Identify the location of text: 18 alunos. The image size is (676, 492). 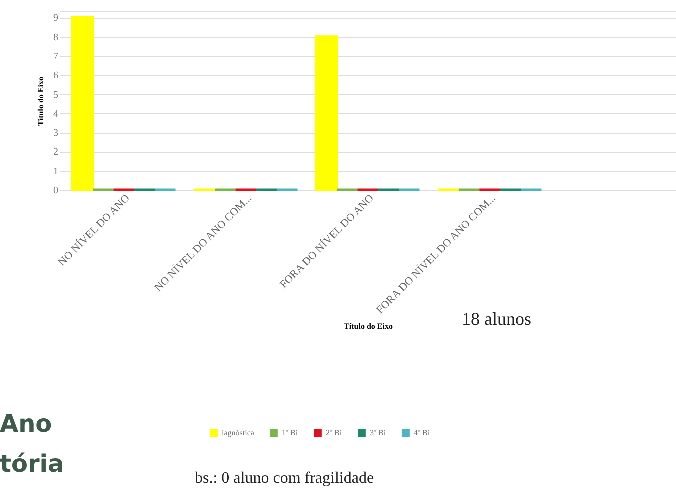
(497, 319).